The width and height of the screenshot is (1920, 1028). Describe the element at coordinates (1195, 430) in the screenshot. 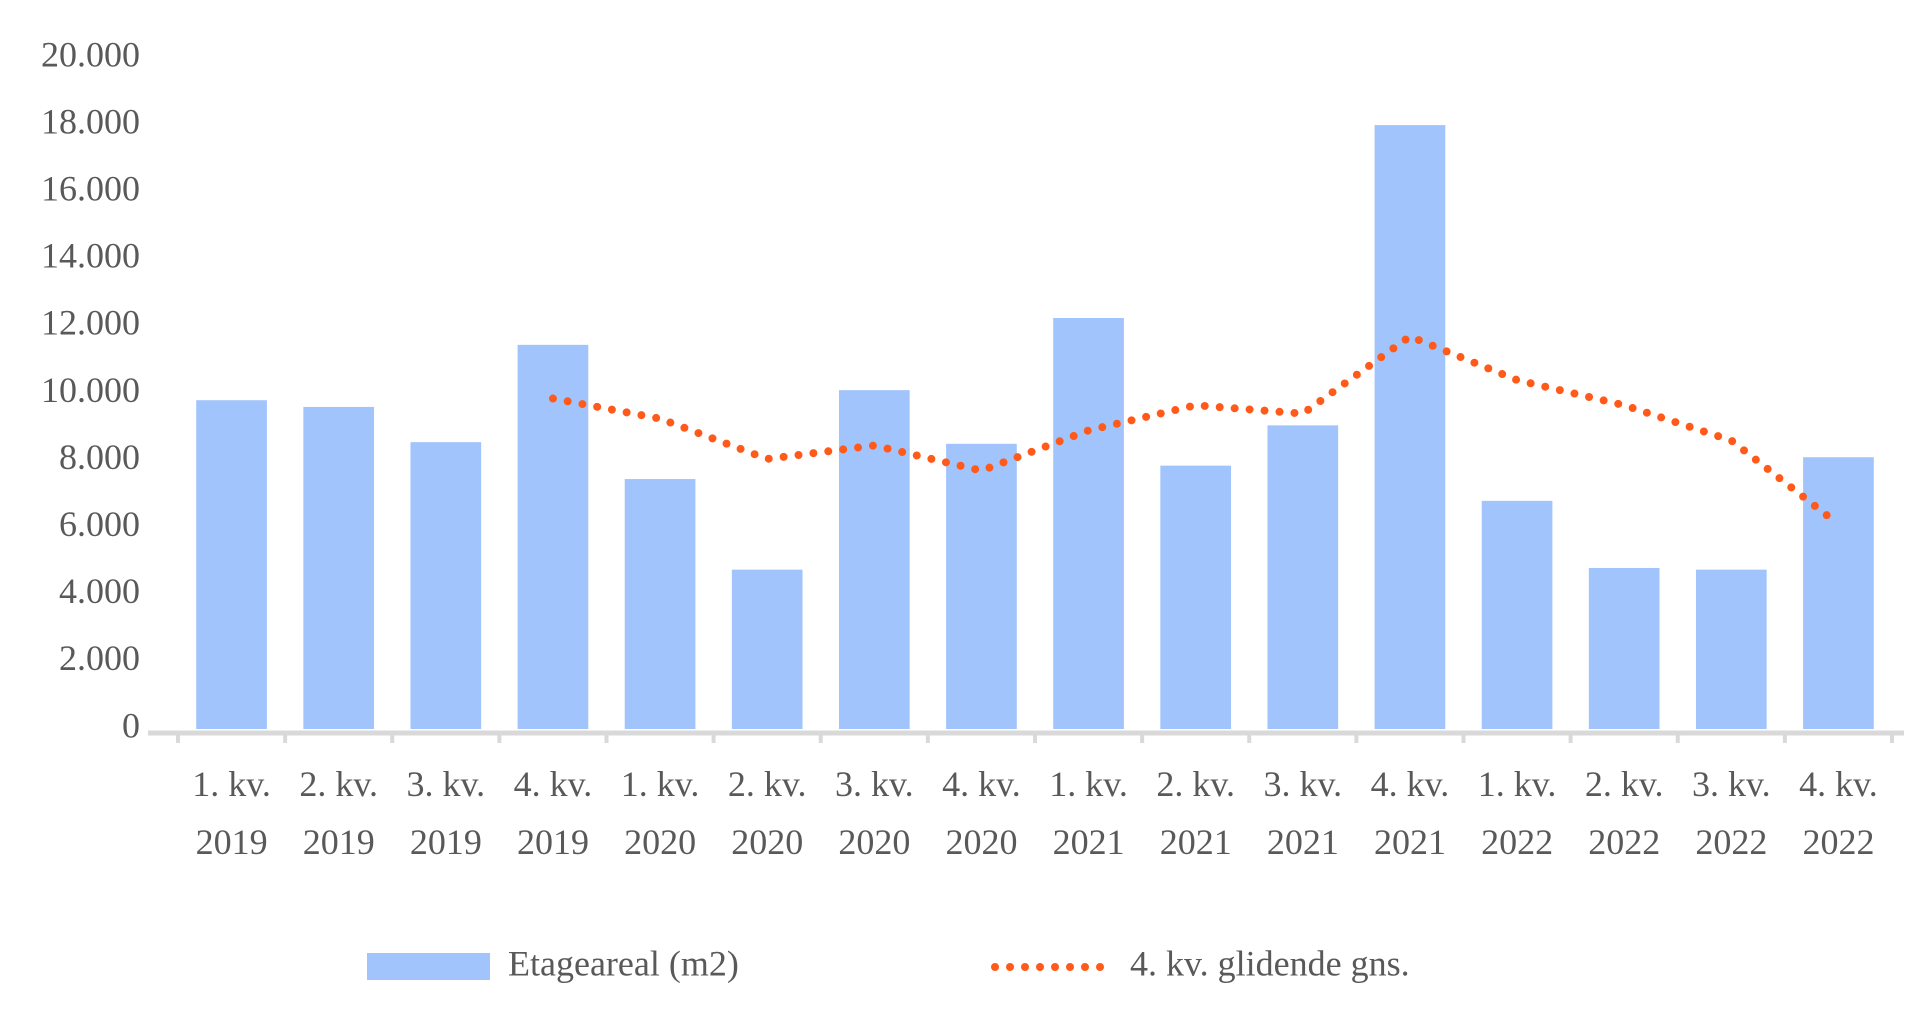

I see `moving-average-line` at that location.